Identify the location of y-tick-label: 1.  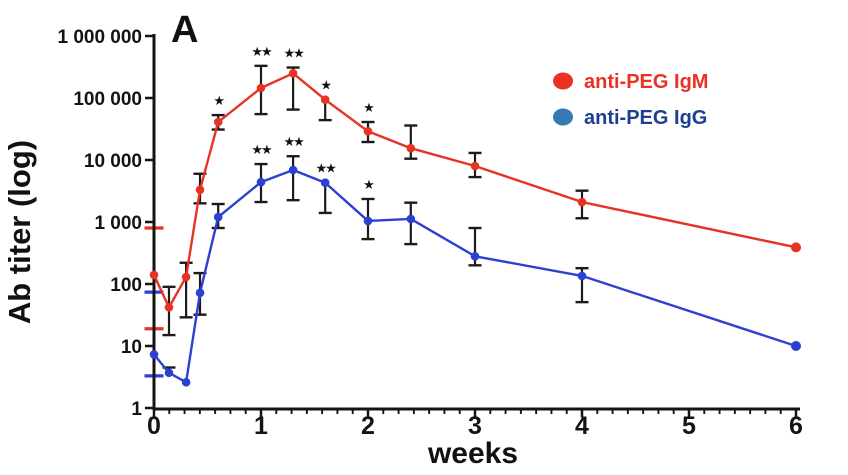
(136, 409).